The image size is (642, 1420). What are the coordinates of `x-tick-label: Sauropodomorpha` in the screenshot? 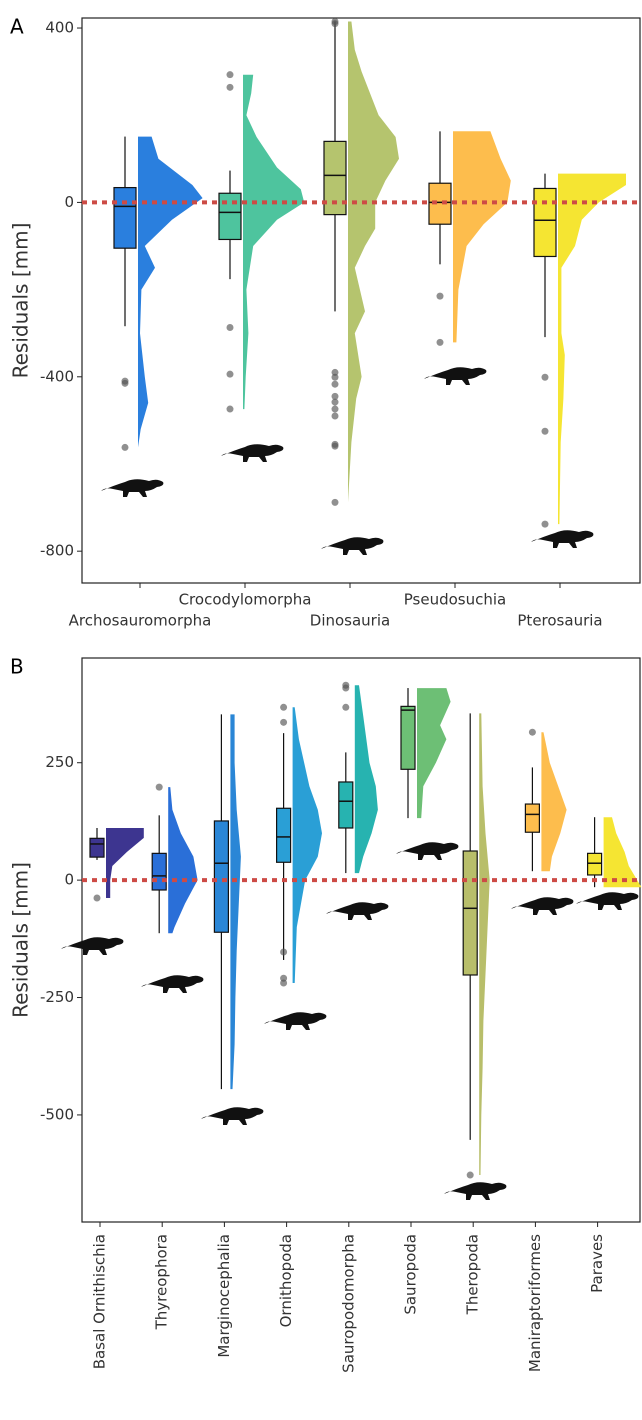 It's located at (348, 1303).